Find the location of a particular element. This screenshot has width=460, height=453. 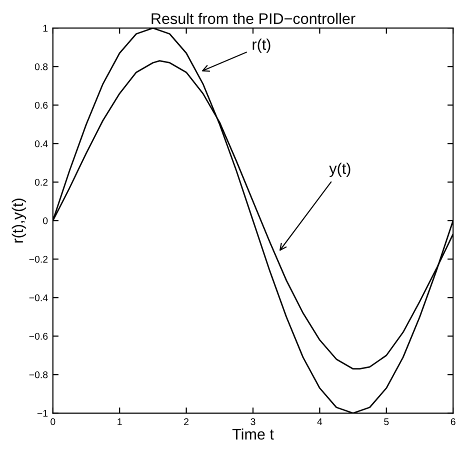

y-tick-label: 0.2 is located at coordinates (41, 182).